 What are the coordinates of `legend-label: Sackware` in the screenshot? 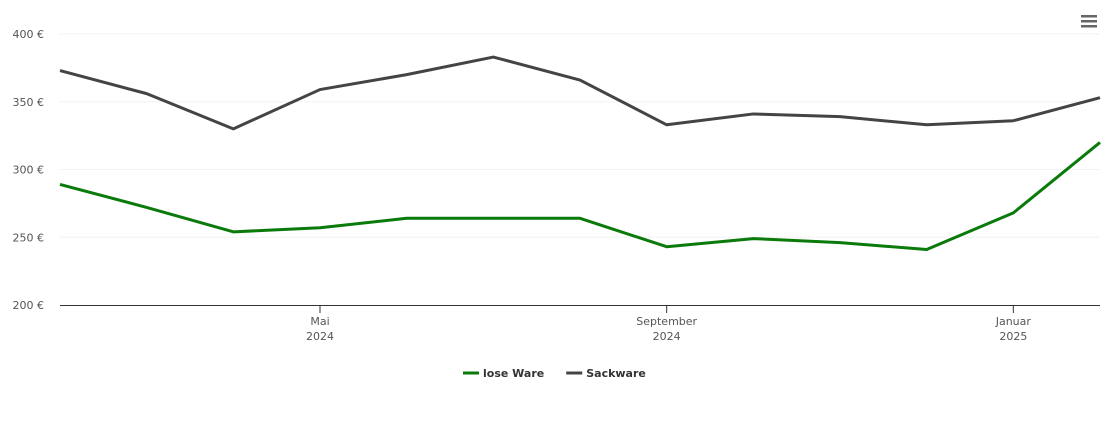 It's located at (616, 373).